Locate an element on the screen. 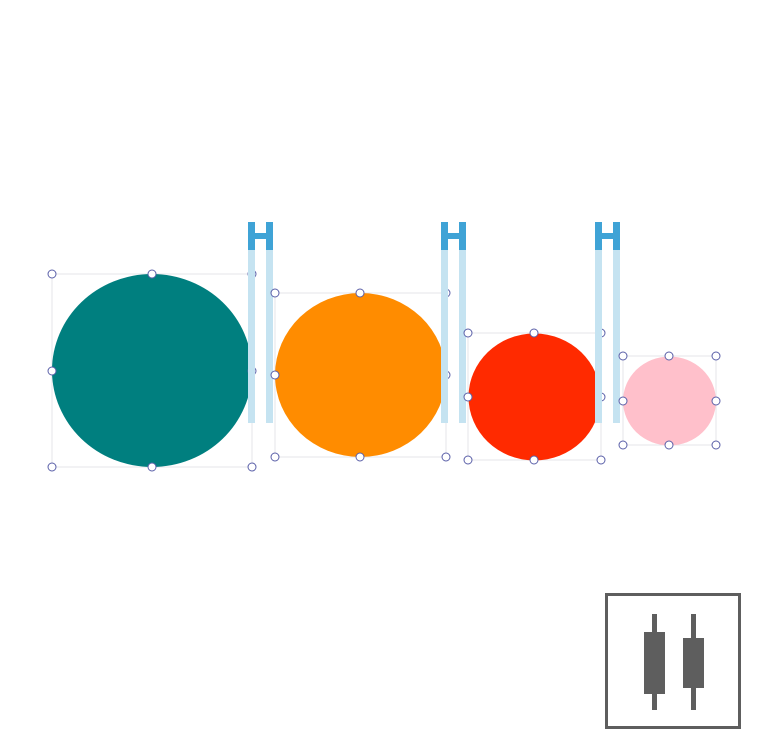 The image size is (760, 750). shape-circle-orange is located at coordinates (360, 375).